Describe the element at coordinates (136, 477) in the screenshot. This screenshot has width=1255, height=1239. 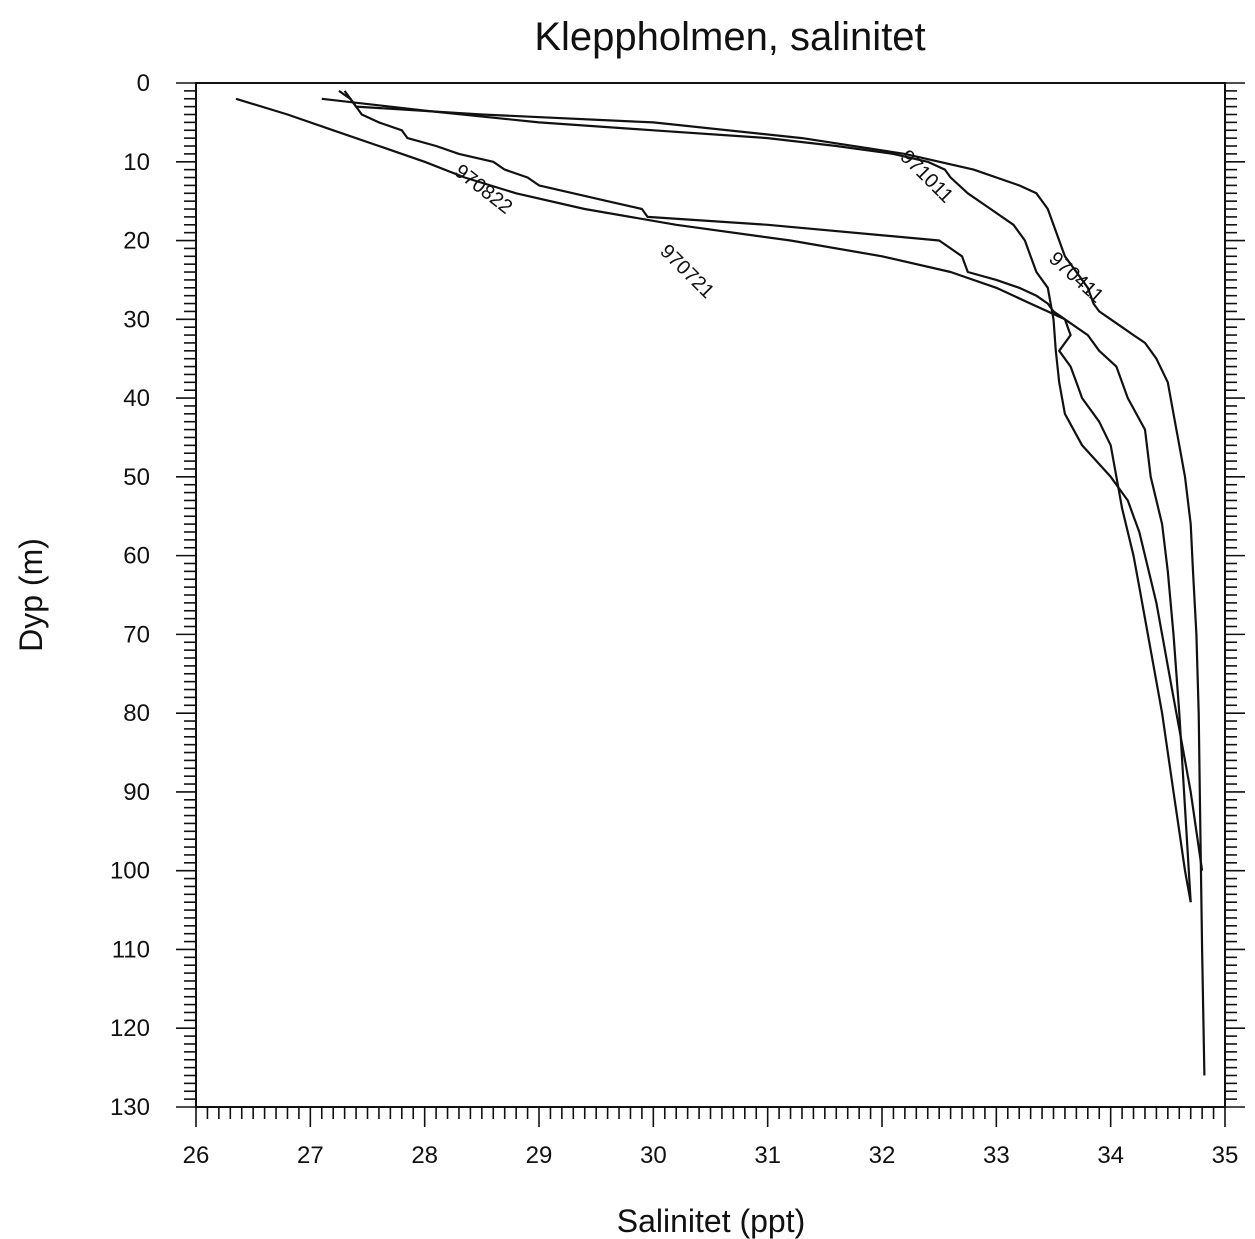
I see `y-tick-label: 50` at that location.